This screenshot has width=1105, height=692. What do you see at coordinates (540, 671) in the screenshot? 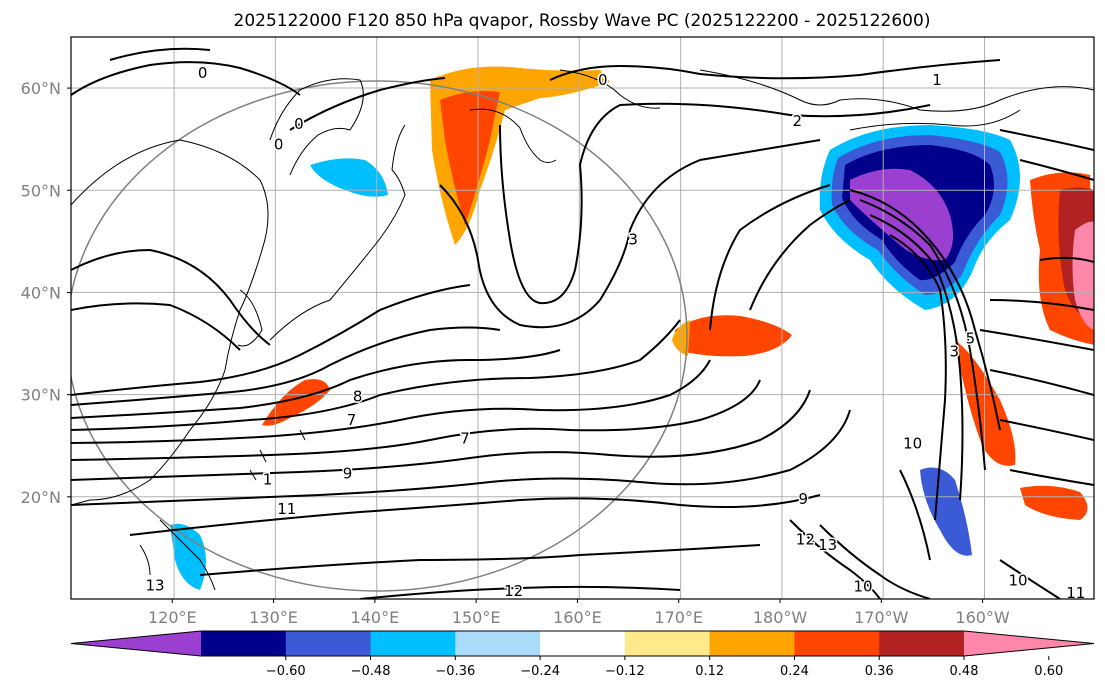
I see `colorbar-tick-label: −0.24` at bounding box center [540, 671].